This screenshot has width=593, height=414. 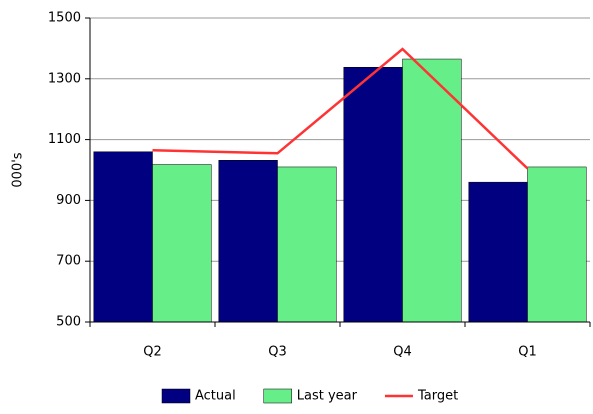 I want to click on legend-label: Actual, so click(x=215, y=396).